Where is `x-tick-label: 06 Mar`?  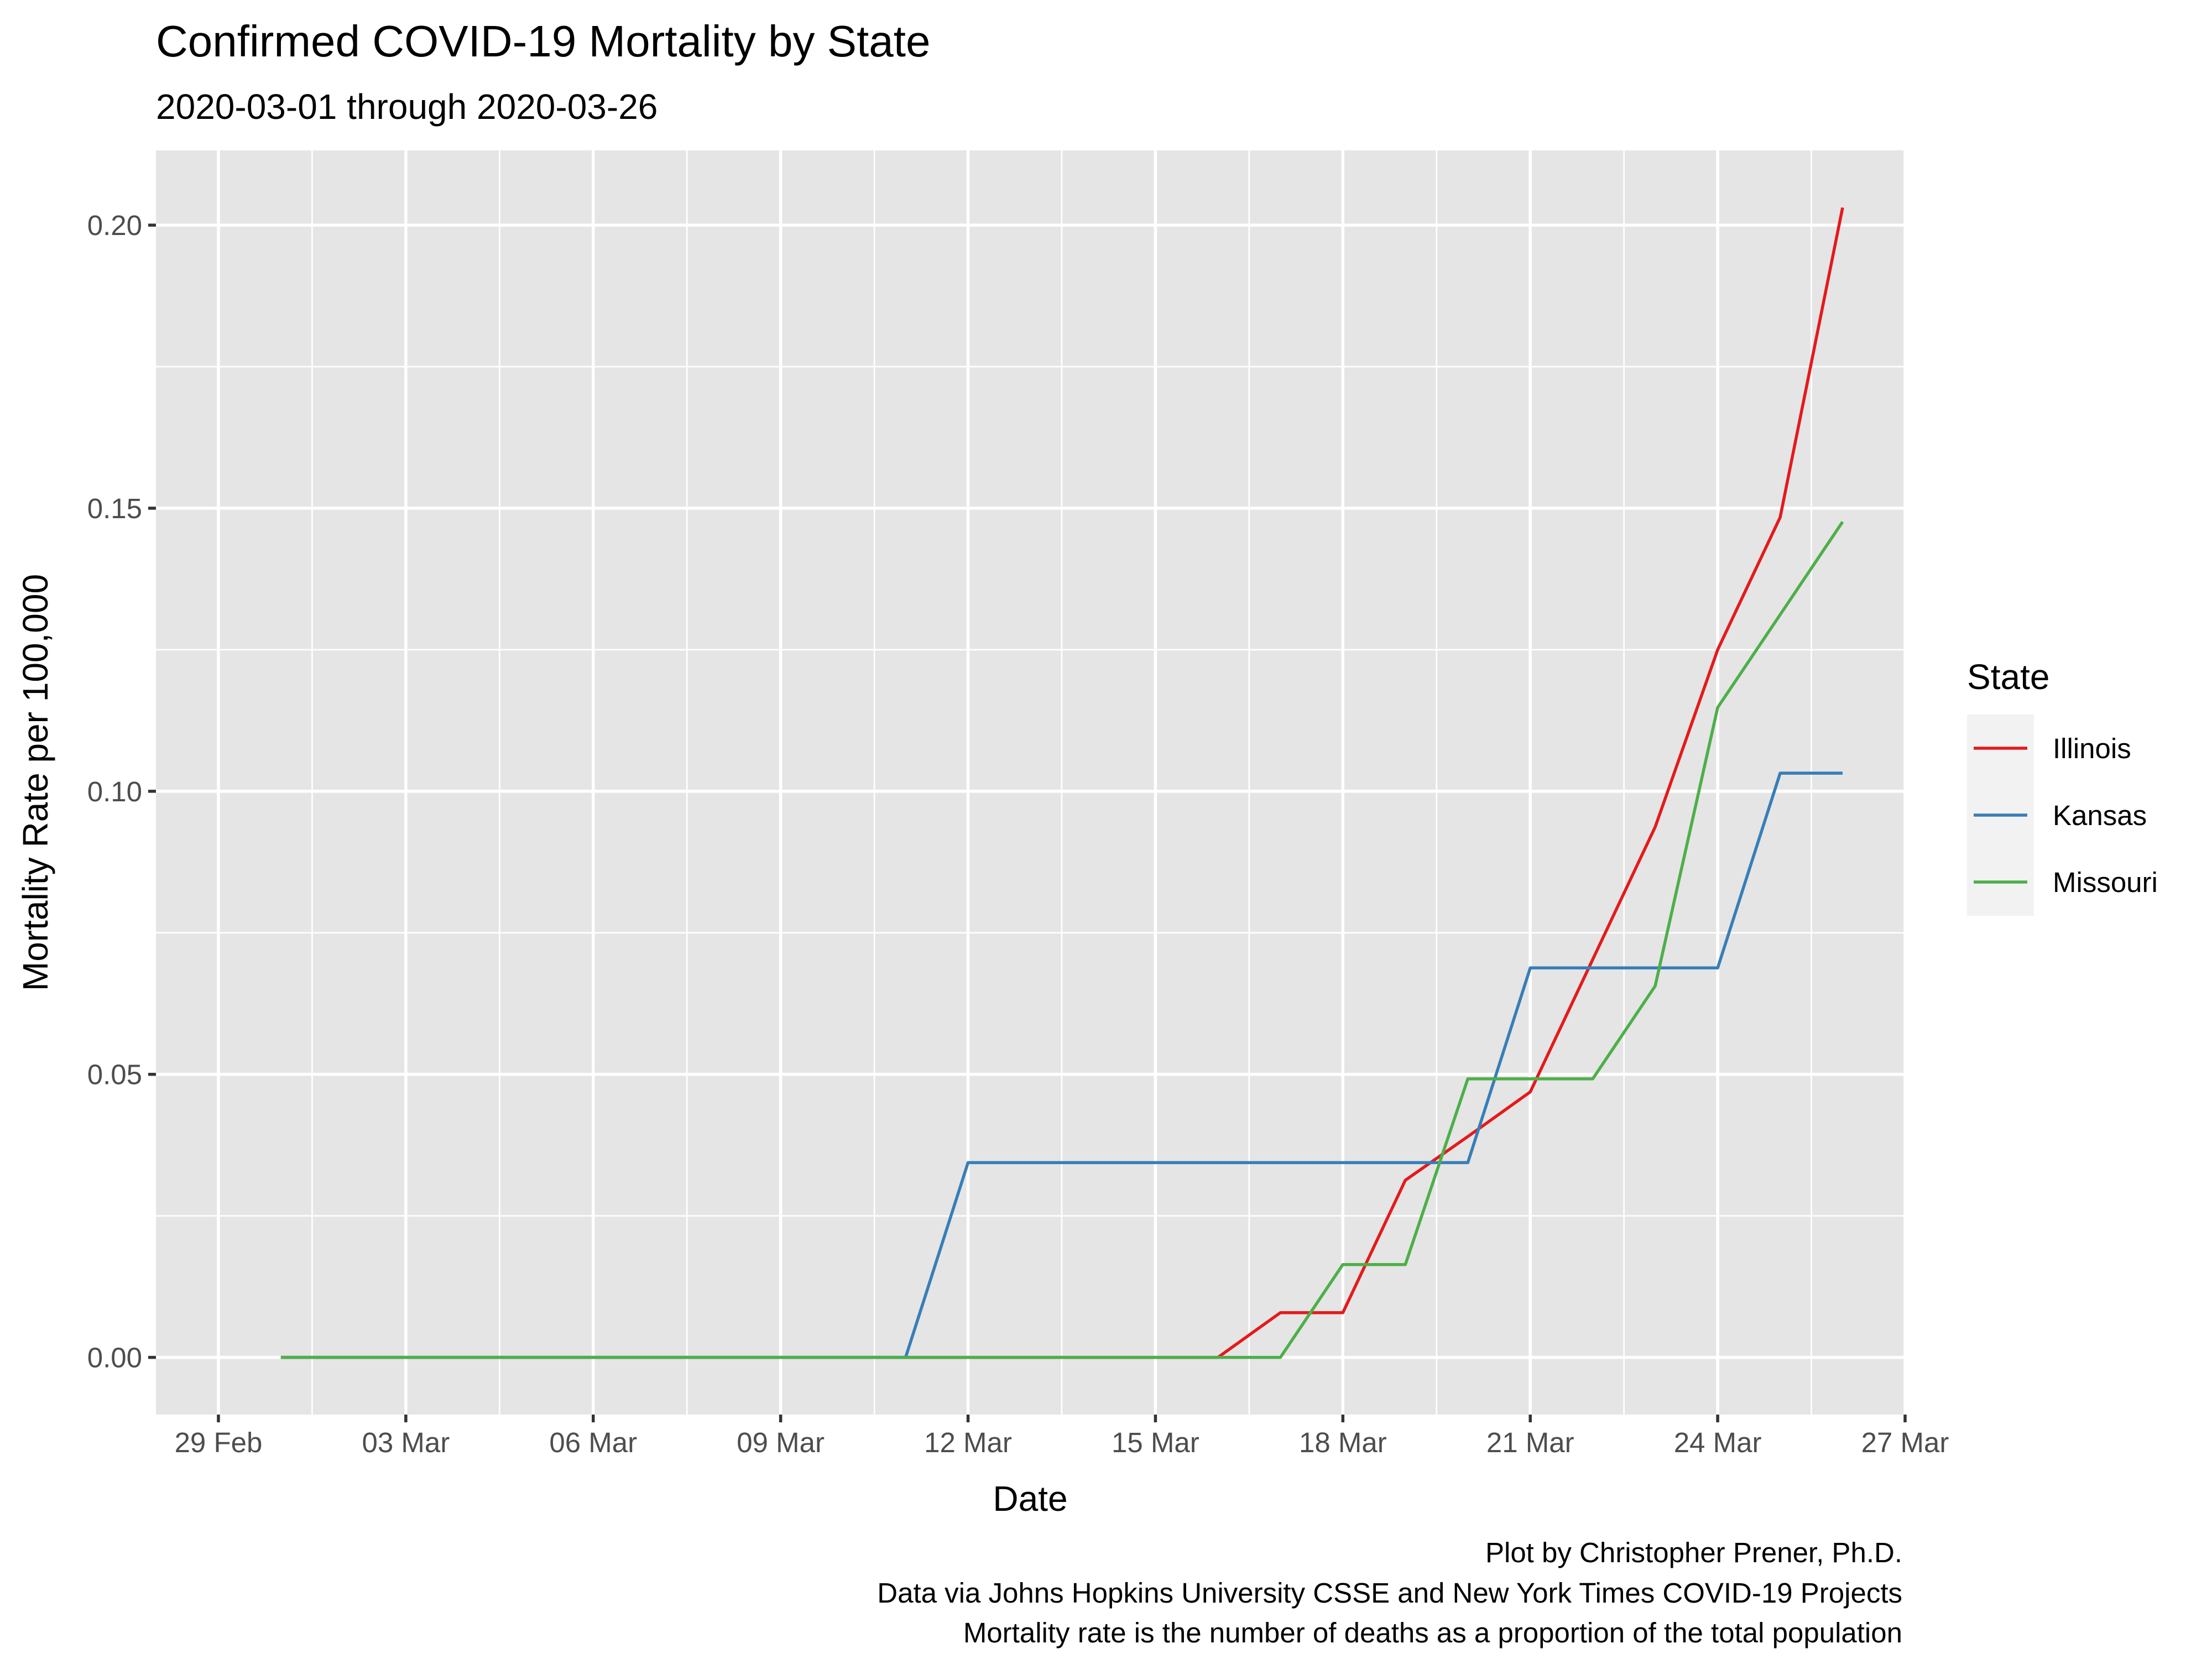 x-tick-label: 06 Mar is located at coordinates (593, 1443).